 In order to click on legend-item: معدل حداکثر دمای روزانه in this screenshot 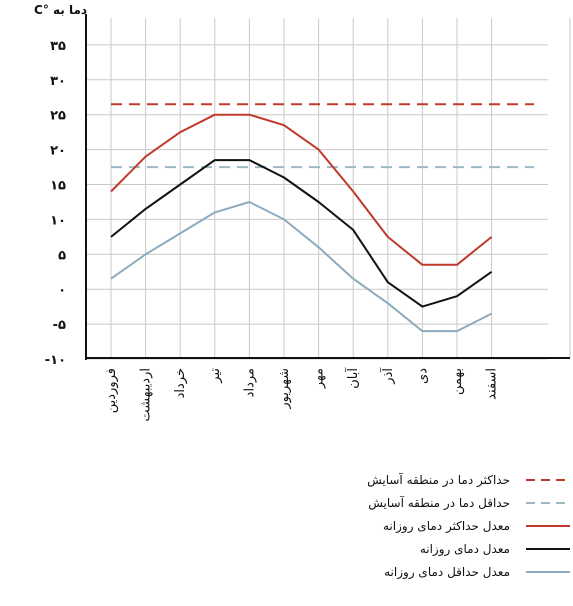, I will do `click(435, 525)`.